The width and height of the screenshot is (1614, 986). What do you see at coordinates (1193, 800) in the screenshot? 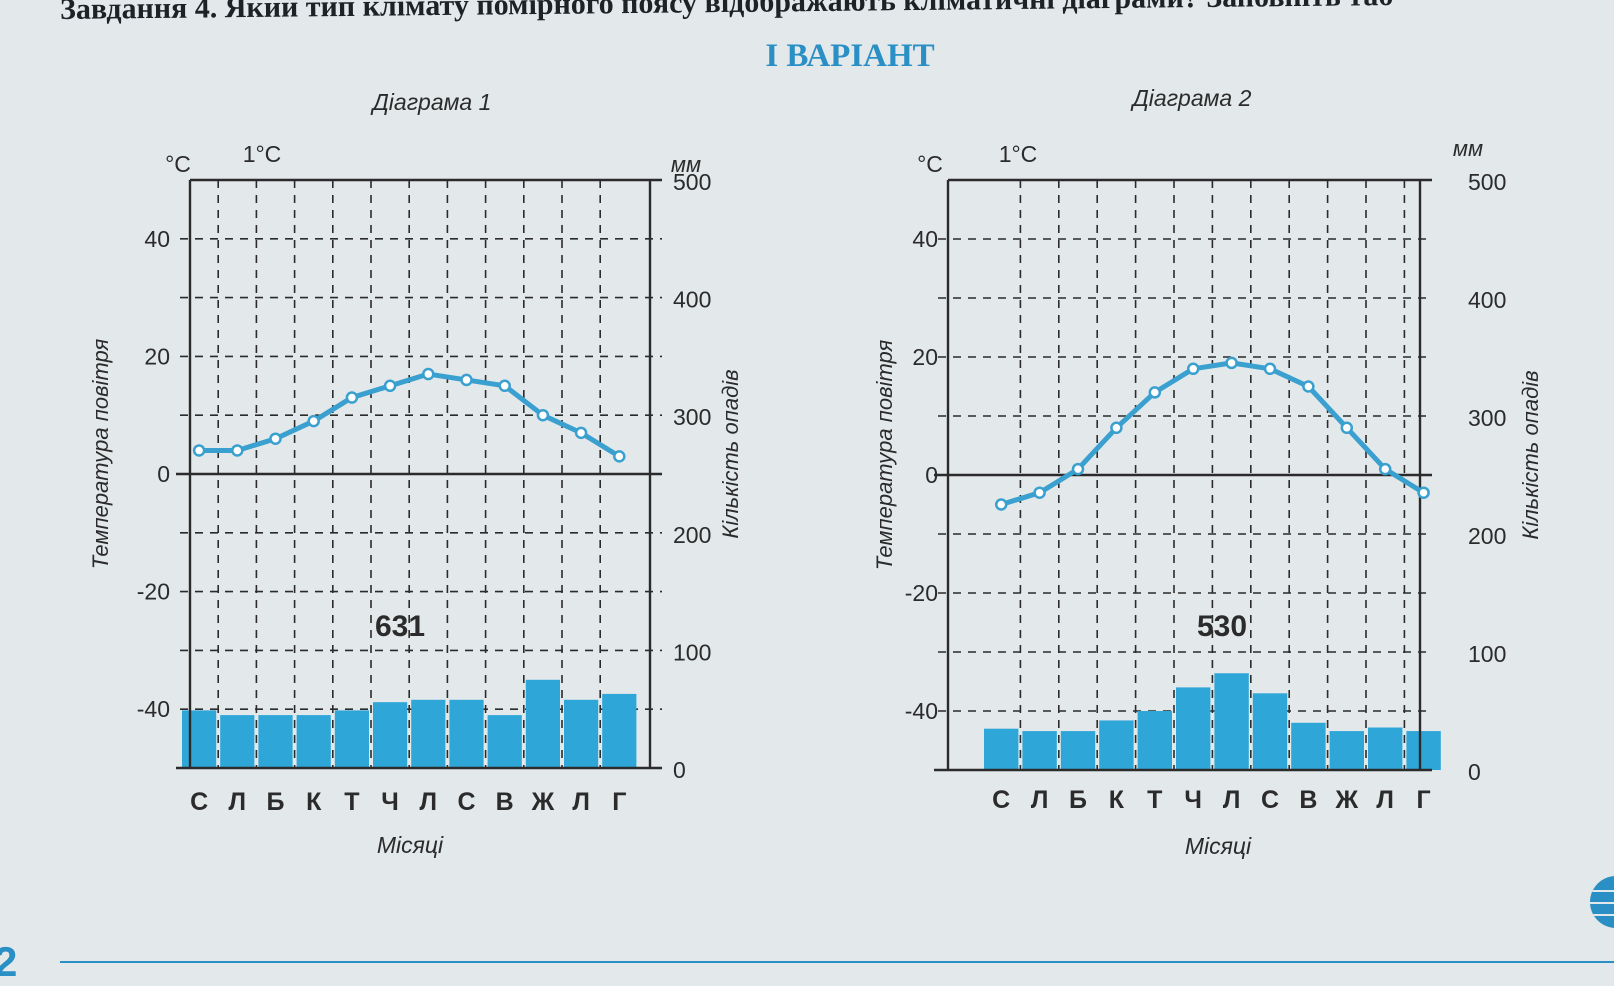
I see `month-label: Ч` at bounding box center [1193, 800].